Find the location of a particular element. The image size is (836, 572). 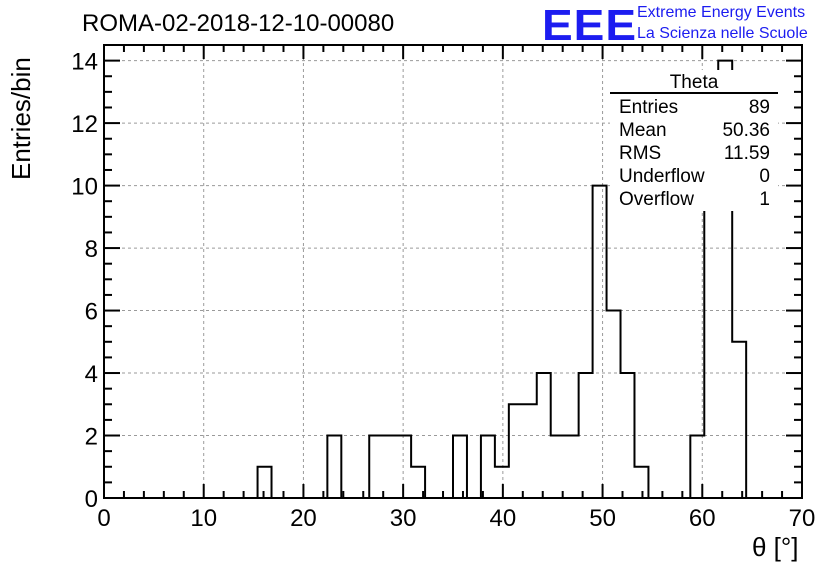

x-tick-label: 10 is located at coordinates (203, 518).